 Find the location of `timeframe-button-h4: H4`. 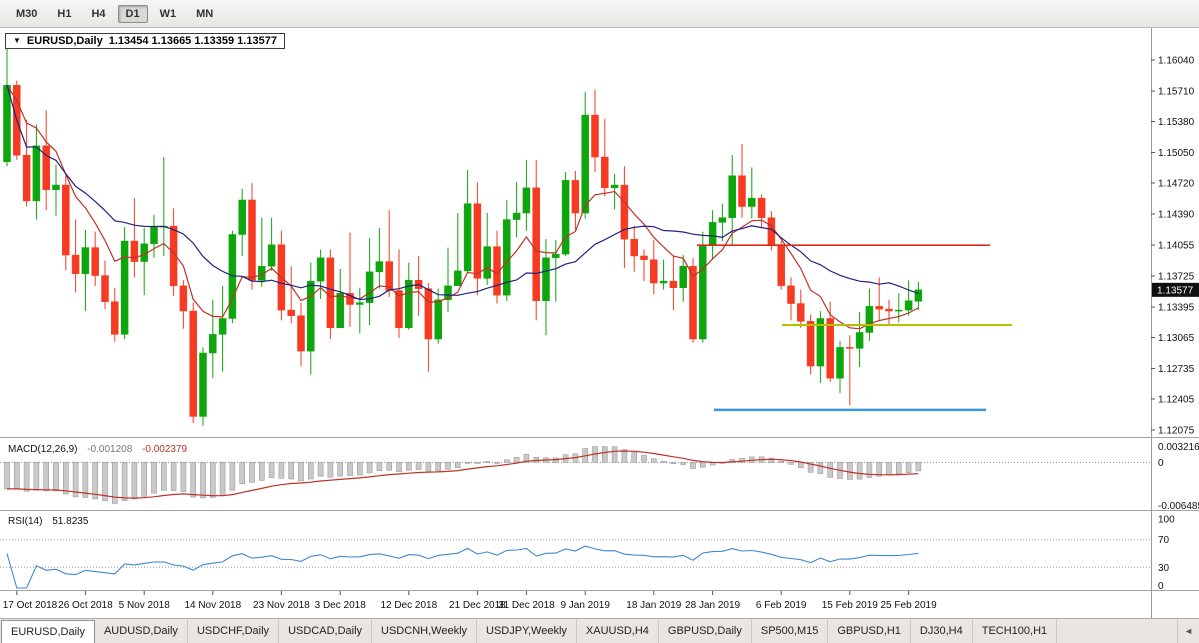

timeframe-button-h4: H4 is located at coordinates (98, 14).